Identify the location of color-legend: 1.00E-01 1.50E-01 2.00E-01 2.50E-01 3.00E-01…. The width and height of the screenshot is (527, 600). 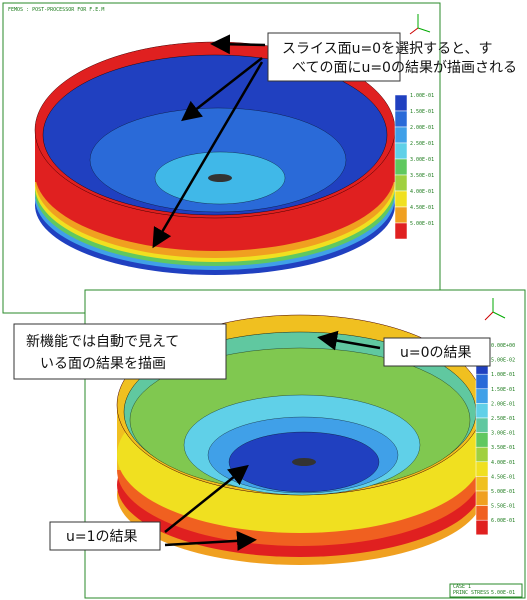
(414, 166).